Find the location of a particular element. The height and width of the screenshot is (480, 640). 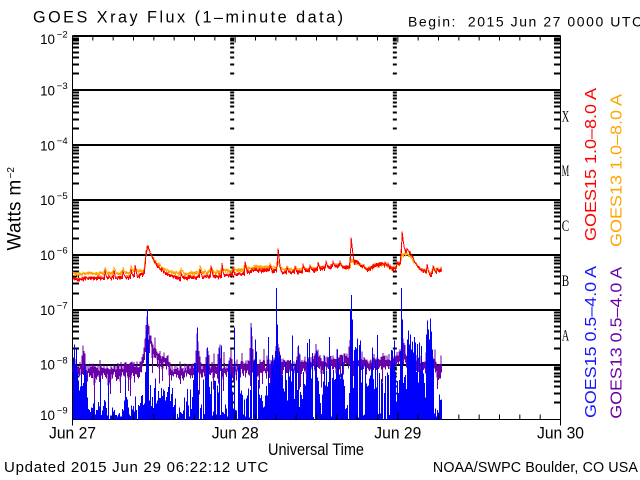

svg-text: X is located at coordinates (566, 116).